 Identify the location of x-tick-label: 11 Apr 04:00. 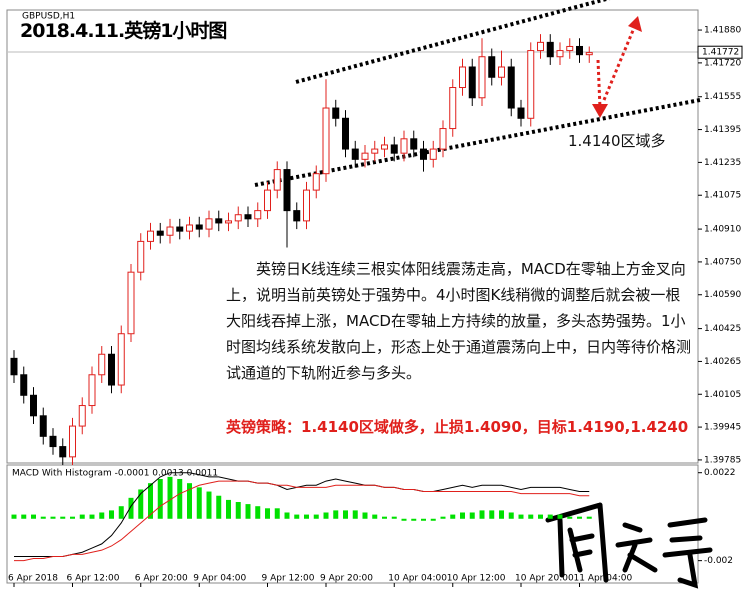
(603, 579).